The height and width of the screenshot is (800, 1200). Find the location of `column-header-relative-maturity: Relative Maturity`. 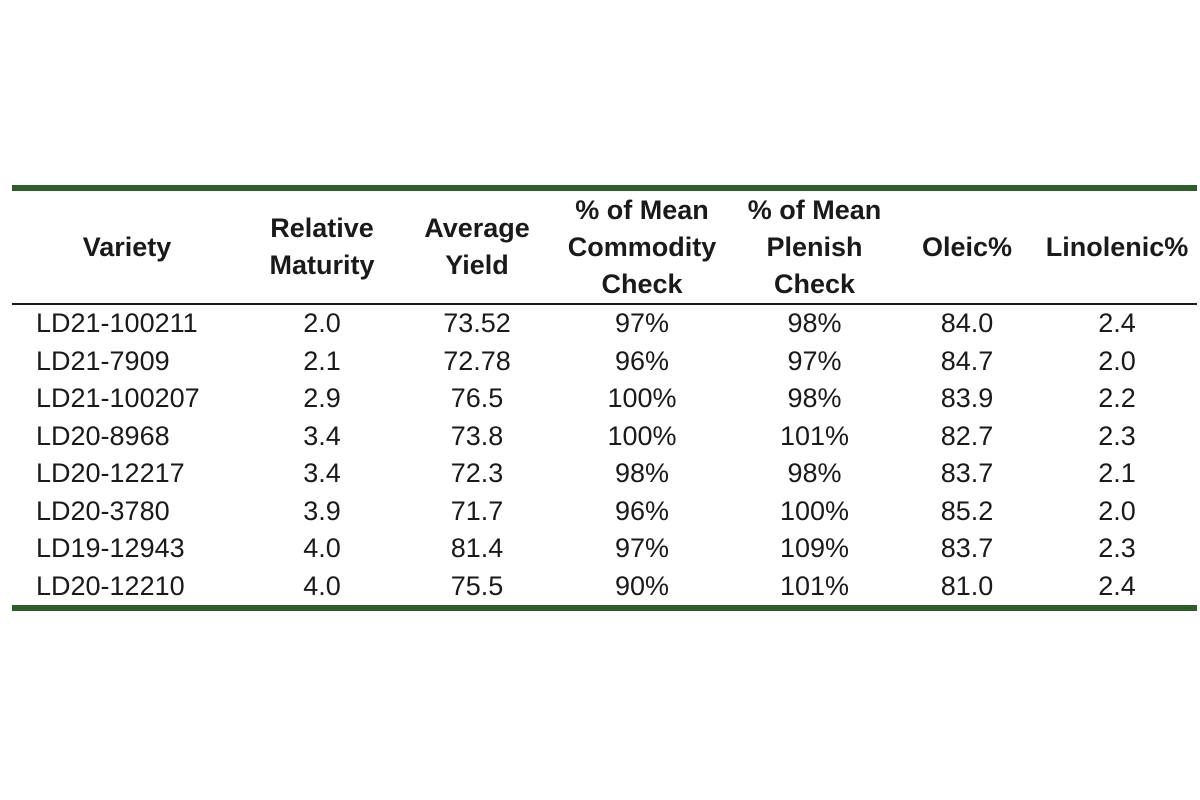

column-header-relative-maturity: Relative Maturity is located at coordinates (322, 247).